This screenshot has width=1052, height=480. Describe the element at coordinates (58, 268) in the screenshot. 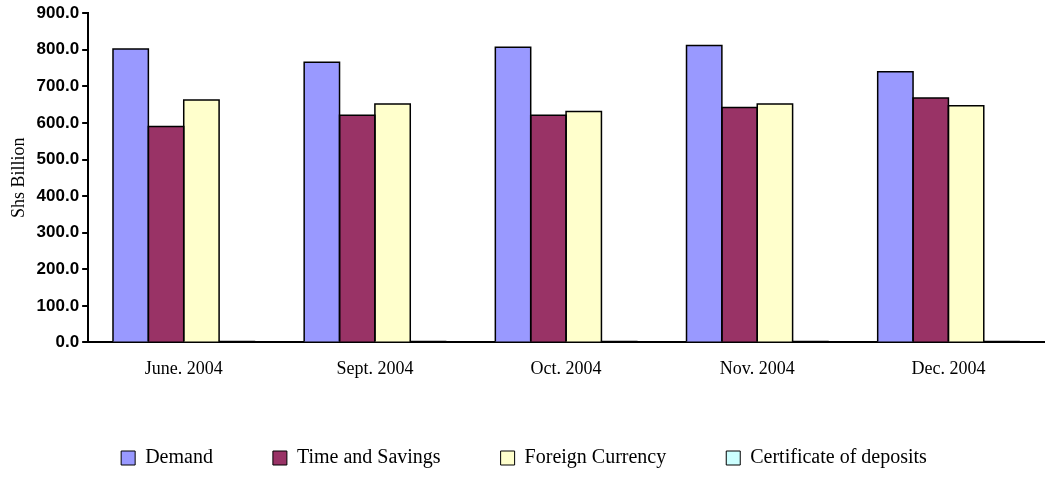

I see `y-tick-label: 200.0` at that location.